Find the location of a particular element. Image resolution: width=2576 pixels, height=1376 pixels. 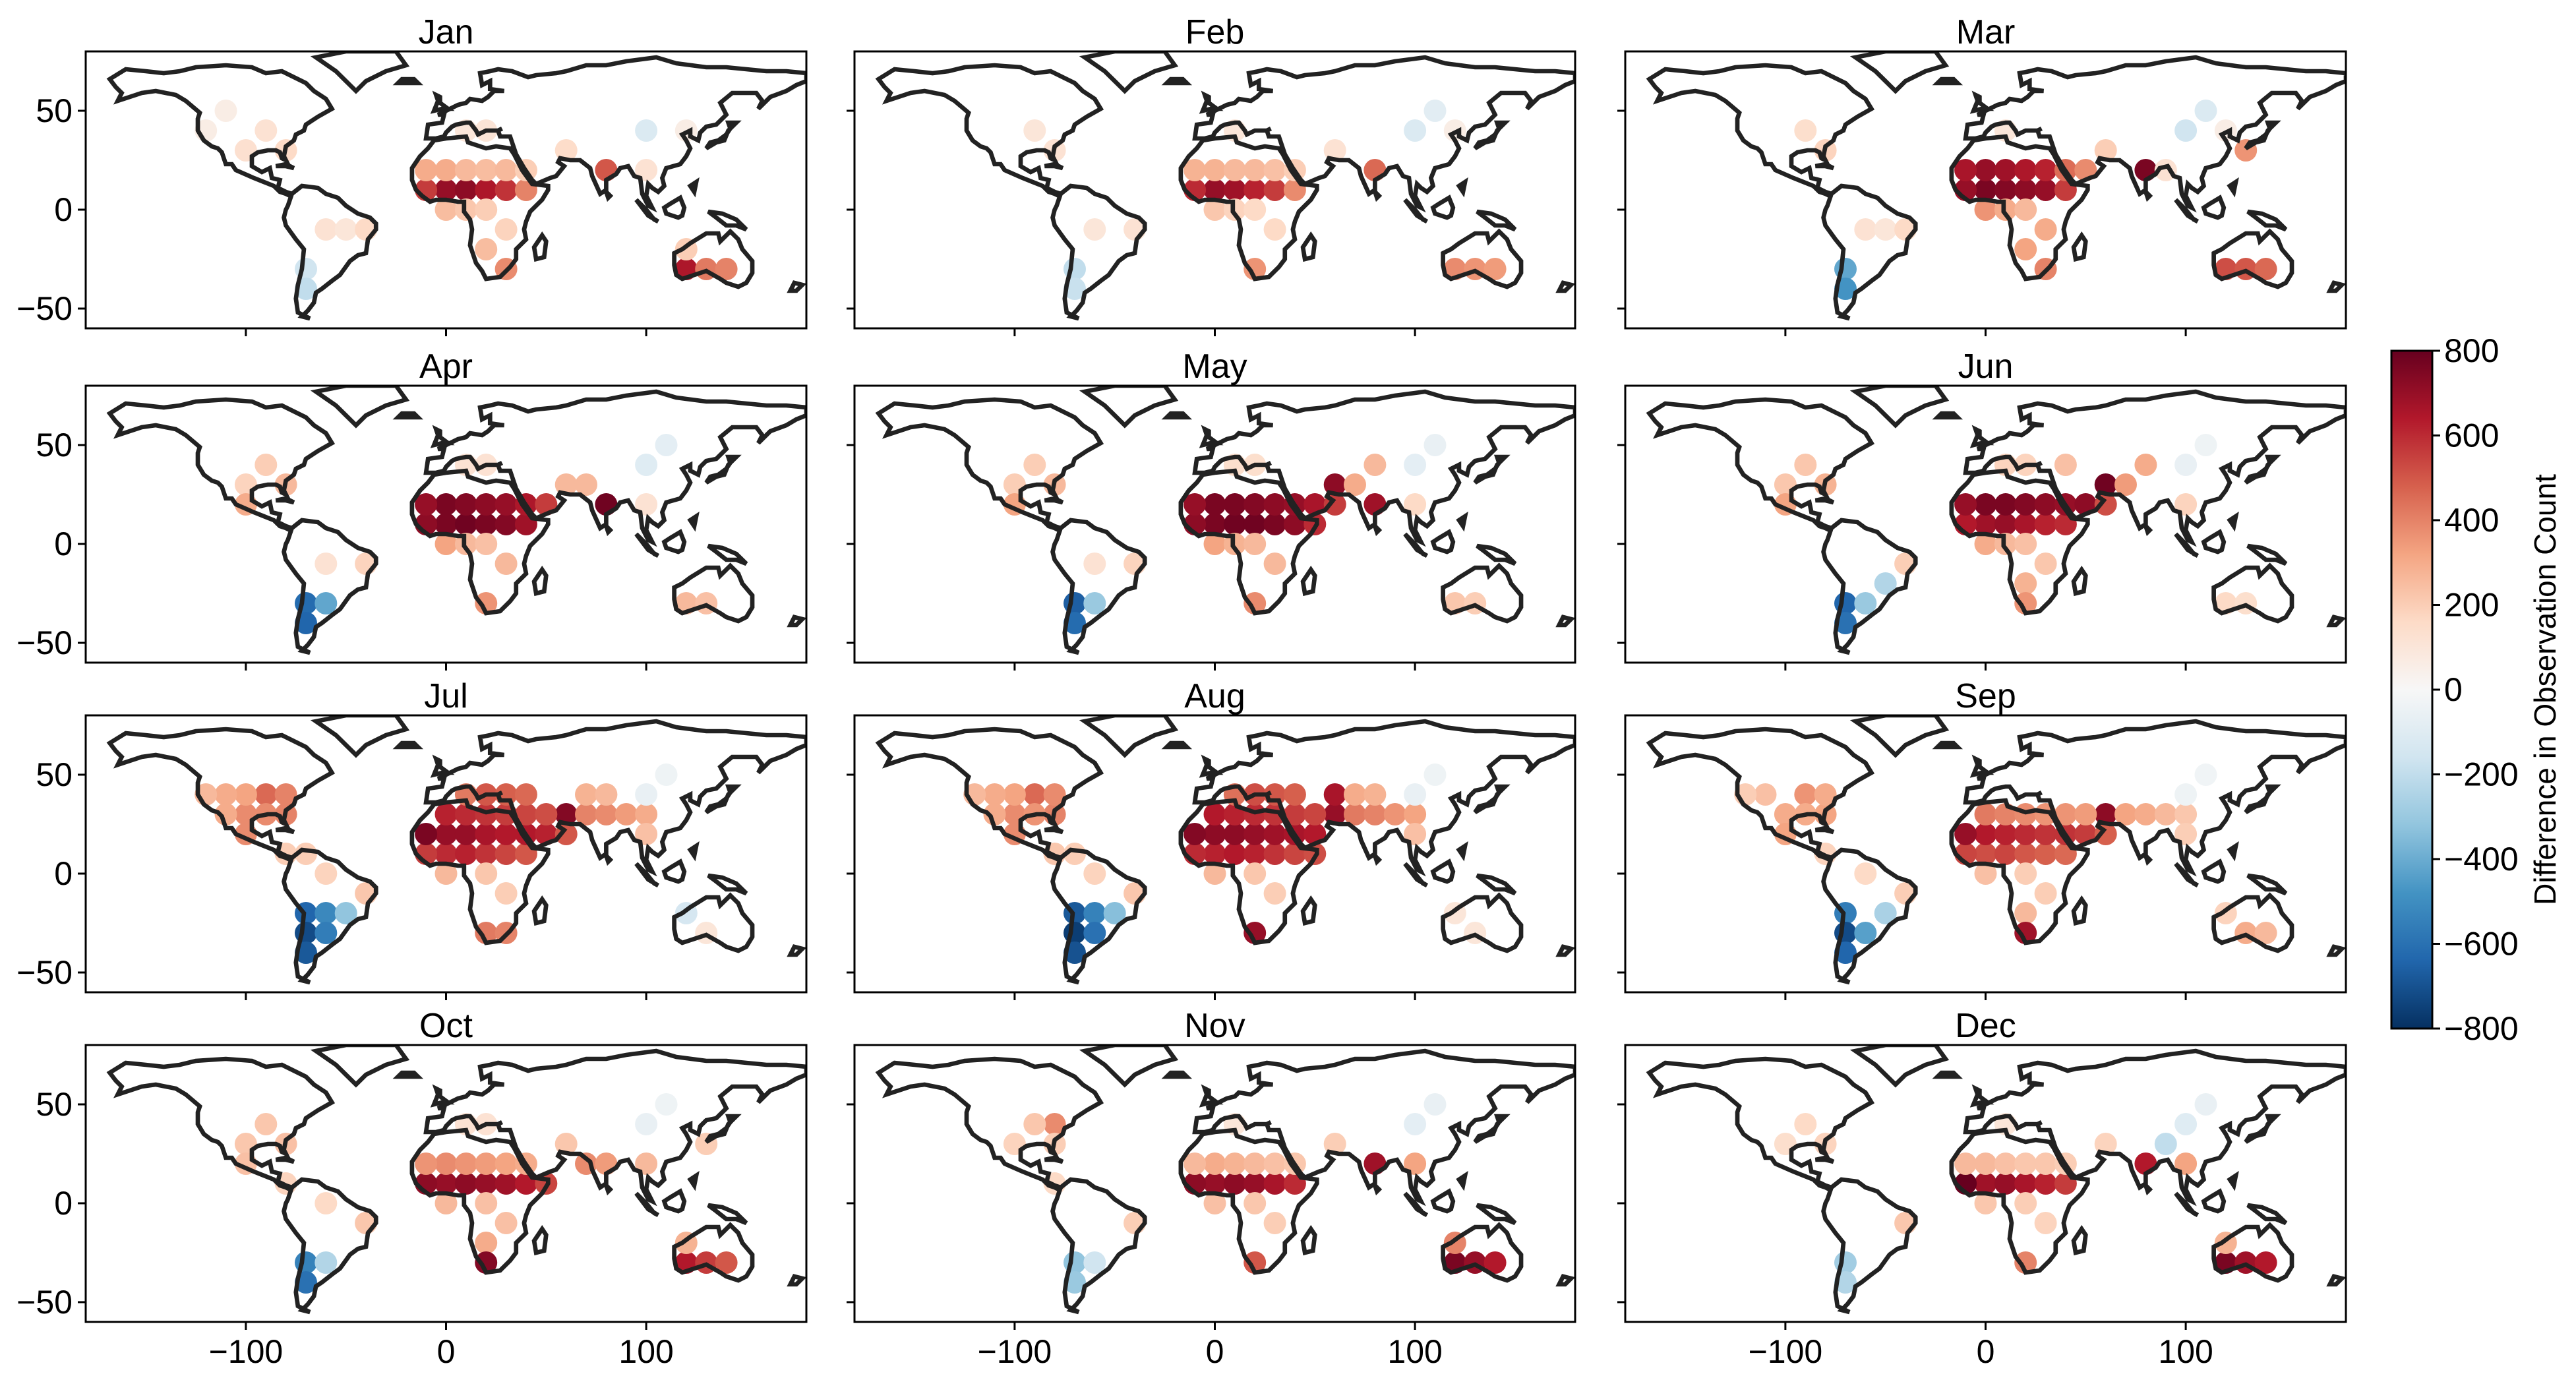

panel-may: May is located at coordinates (1211, 509).